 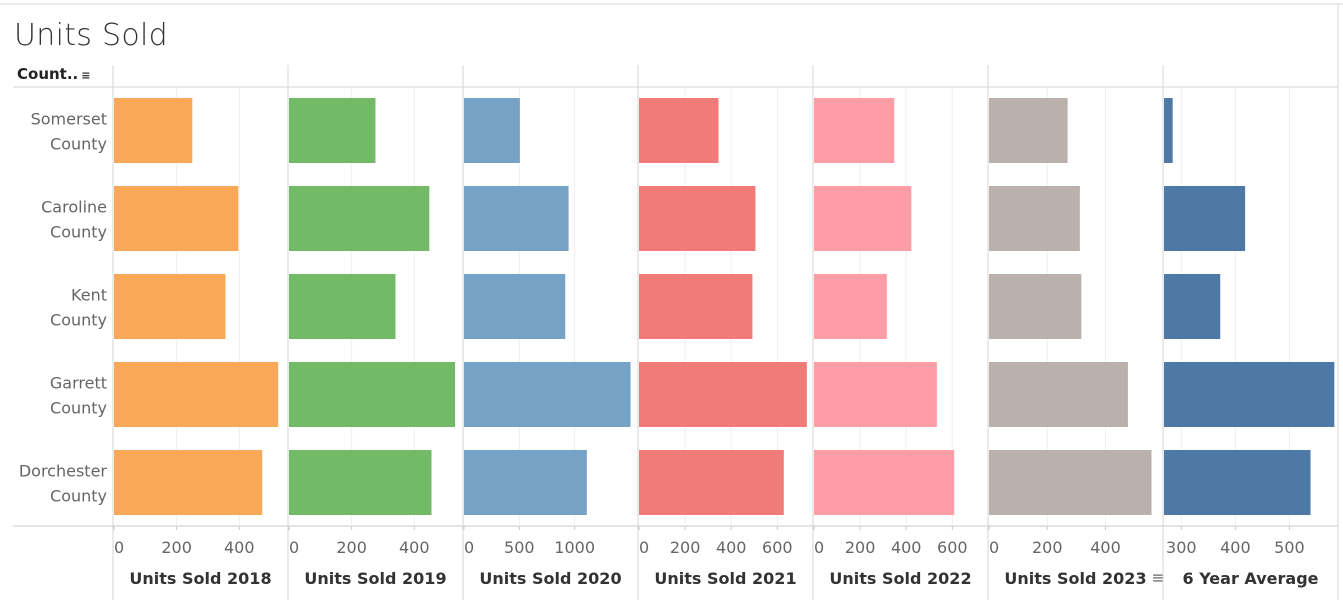 I want to click on row-label-line: Garrett, so click(x=78, y=383).